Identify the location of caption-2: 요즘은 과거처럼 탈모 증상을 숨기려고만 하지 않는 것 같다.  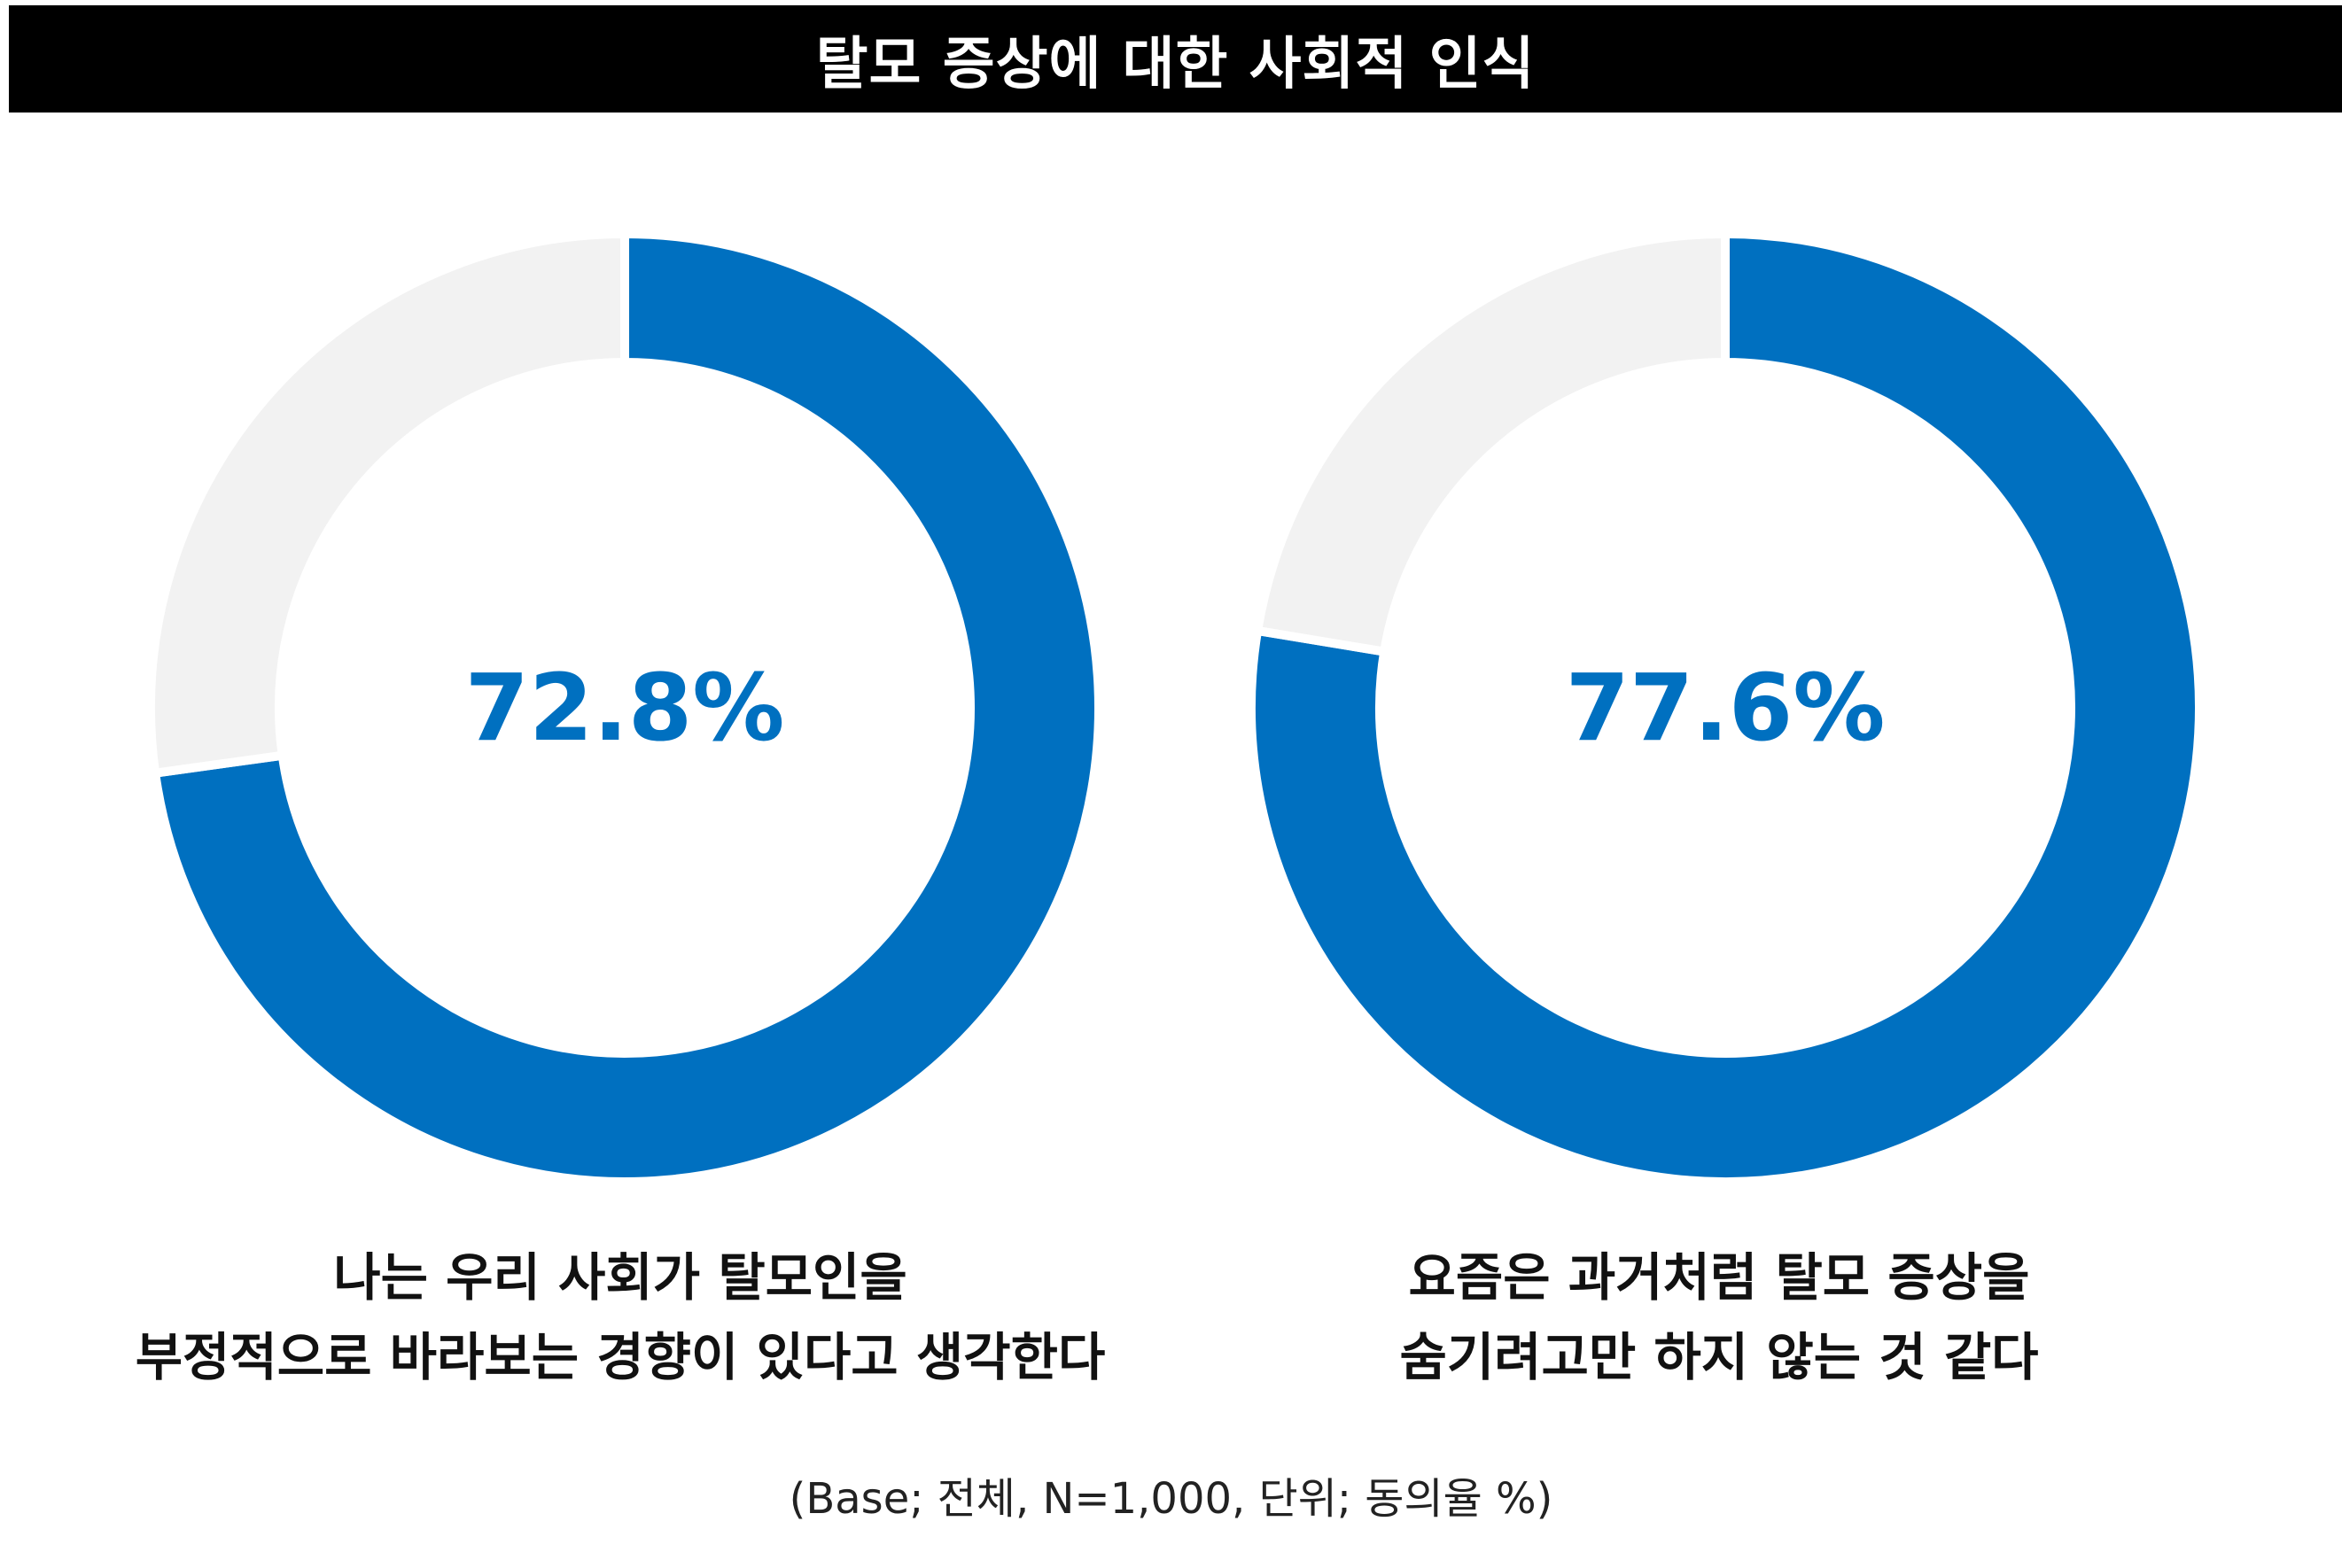
(1719, 1317).